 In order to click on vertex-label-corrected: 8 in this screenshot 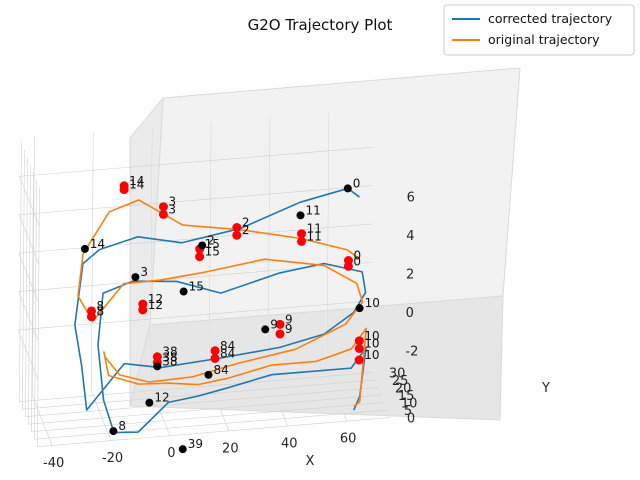, I will do `click(122, 426)`.